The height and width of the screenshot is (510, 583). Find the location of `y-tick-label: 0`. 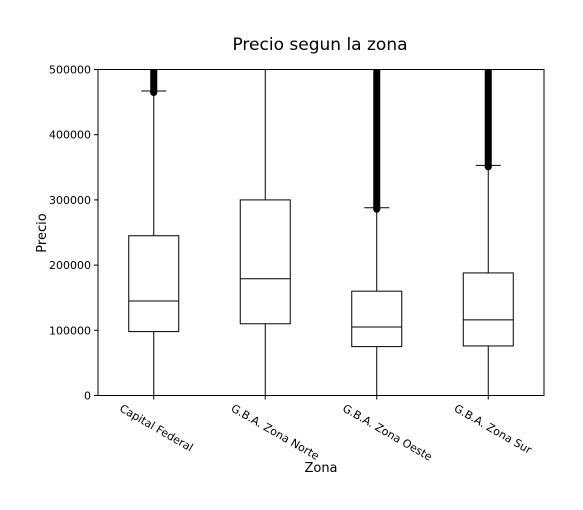

y-tick-label: 0 is located at coordinates (87, 396).